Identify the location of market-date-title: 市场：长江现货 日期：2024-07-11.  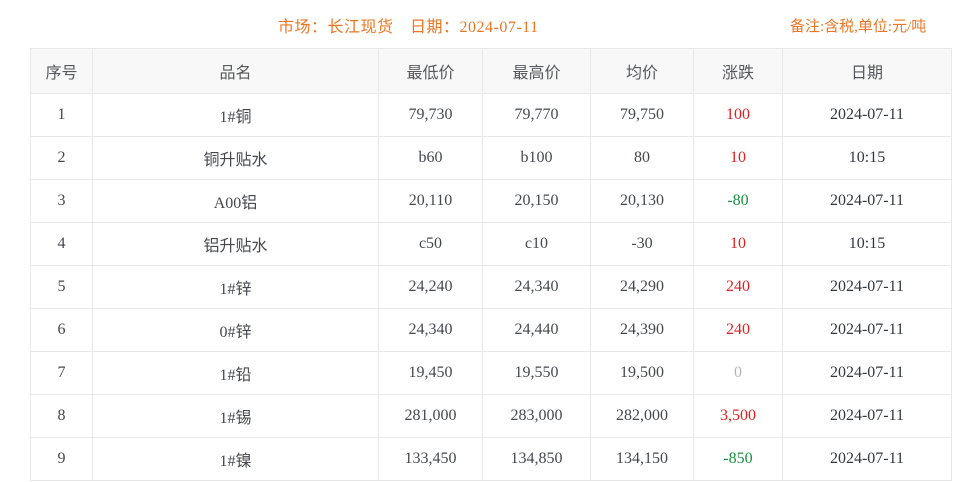
(408, 27).